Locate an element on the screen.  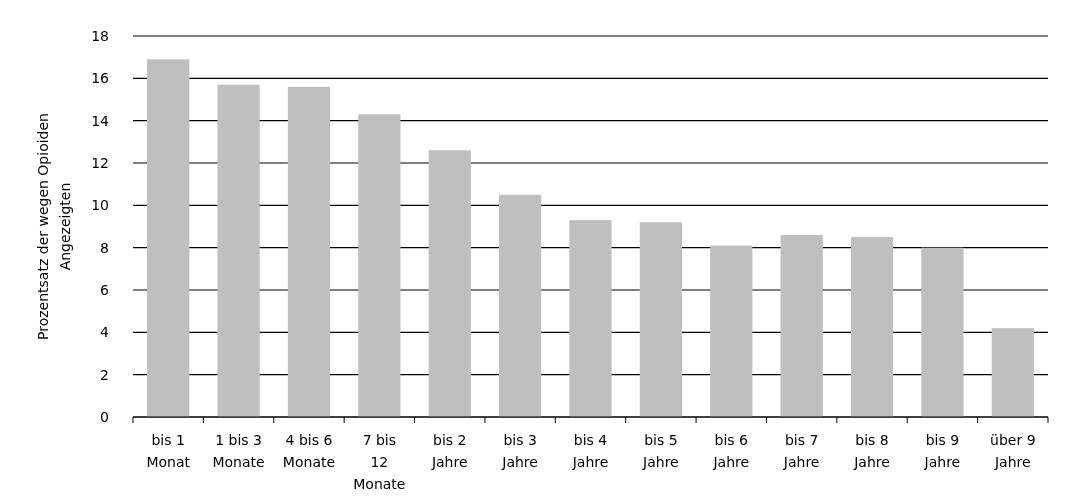
y-tick-label: 14 is located at coordinates (100, 120).